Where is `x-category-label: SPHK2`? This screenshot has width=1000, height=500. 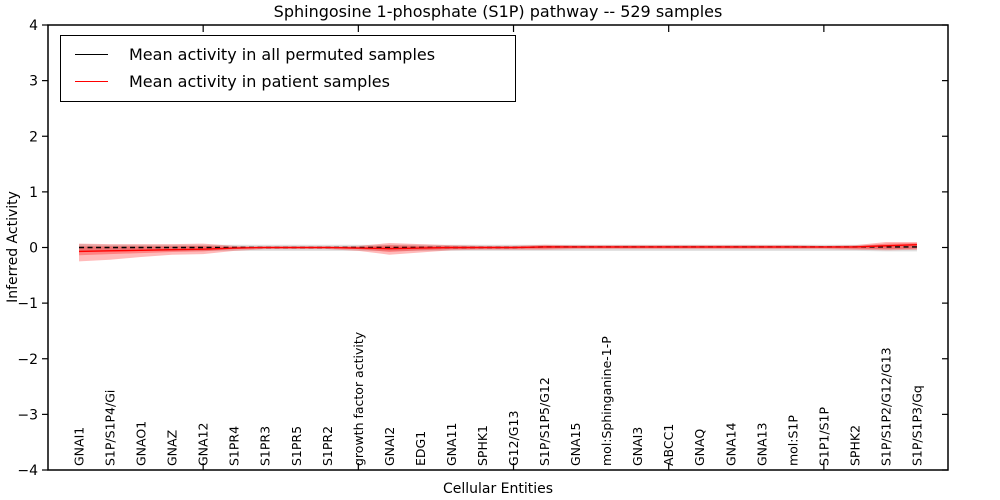 x-category-label: SPHK2 is located at coordinates (854, 445).